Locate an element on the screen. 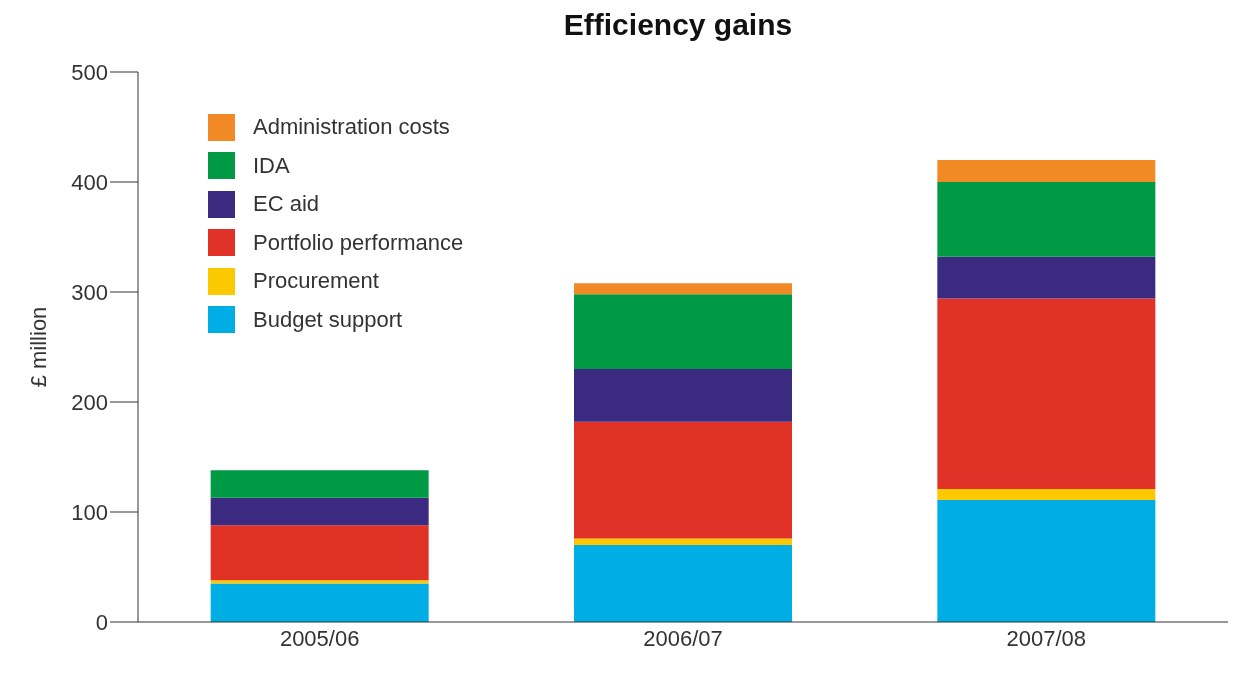 This screenshot has width=1256, height=684. x-tick-label: 2007/08 is located at coordinates (1046, 638).